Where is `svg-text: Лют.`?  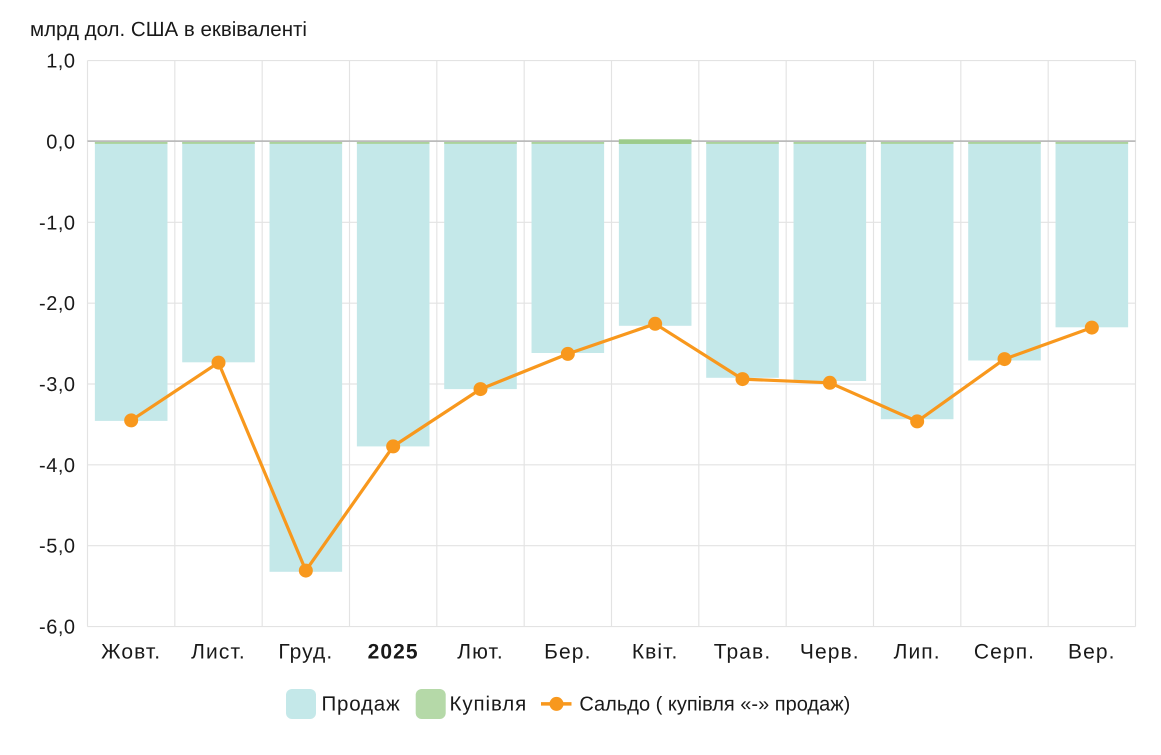 svg-text: Лют. is located at coordinates (480, 652).